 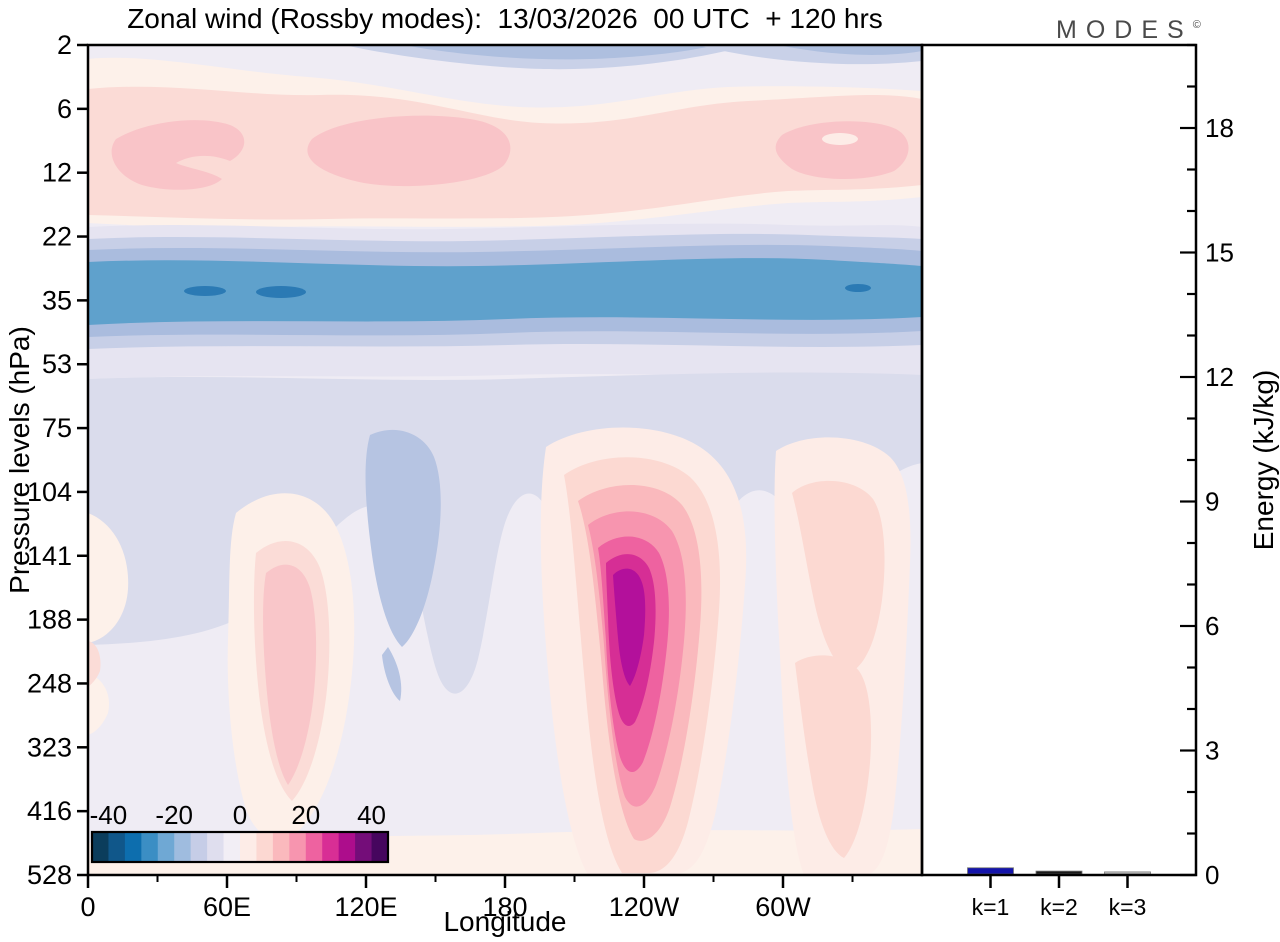 What do you see at coordinates (1124, 30) in the screenshot?
I see `modes-logo-text: MODES` at bounding box center [1124, 30].